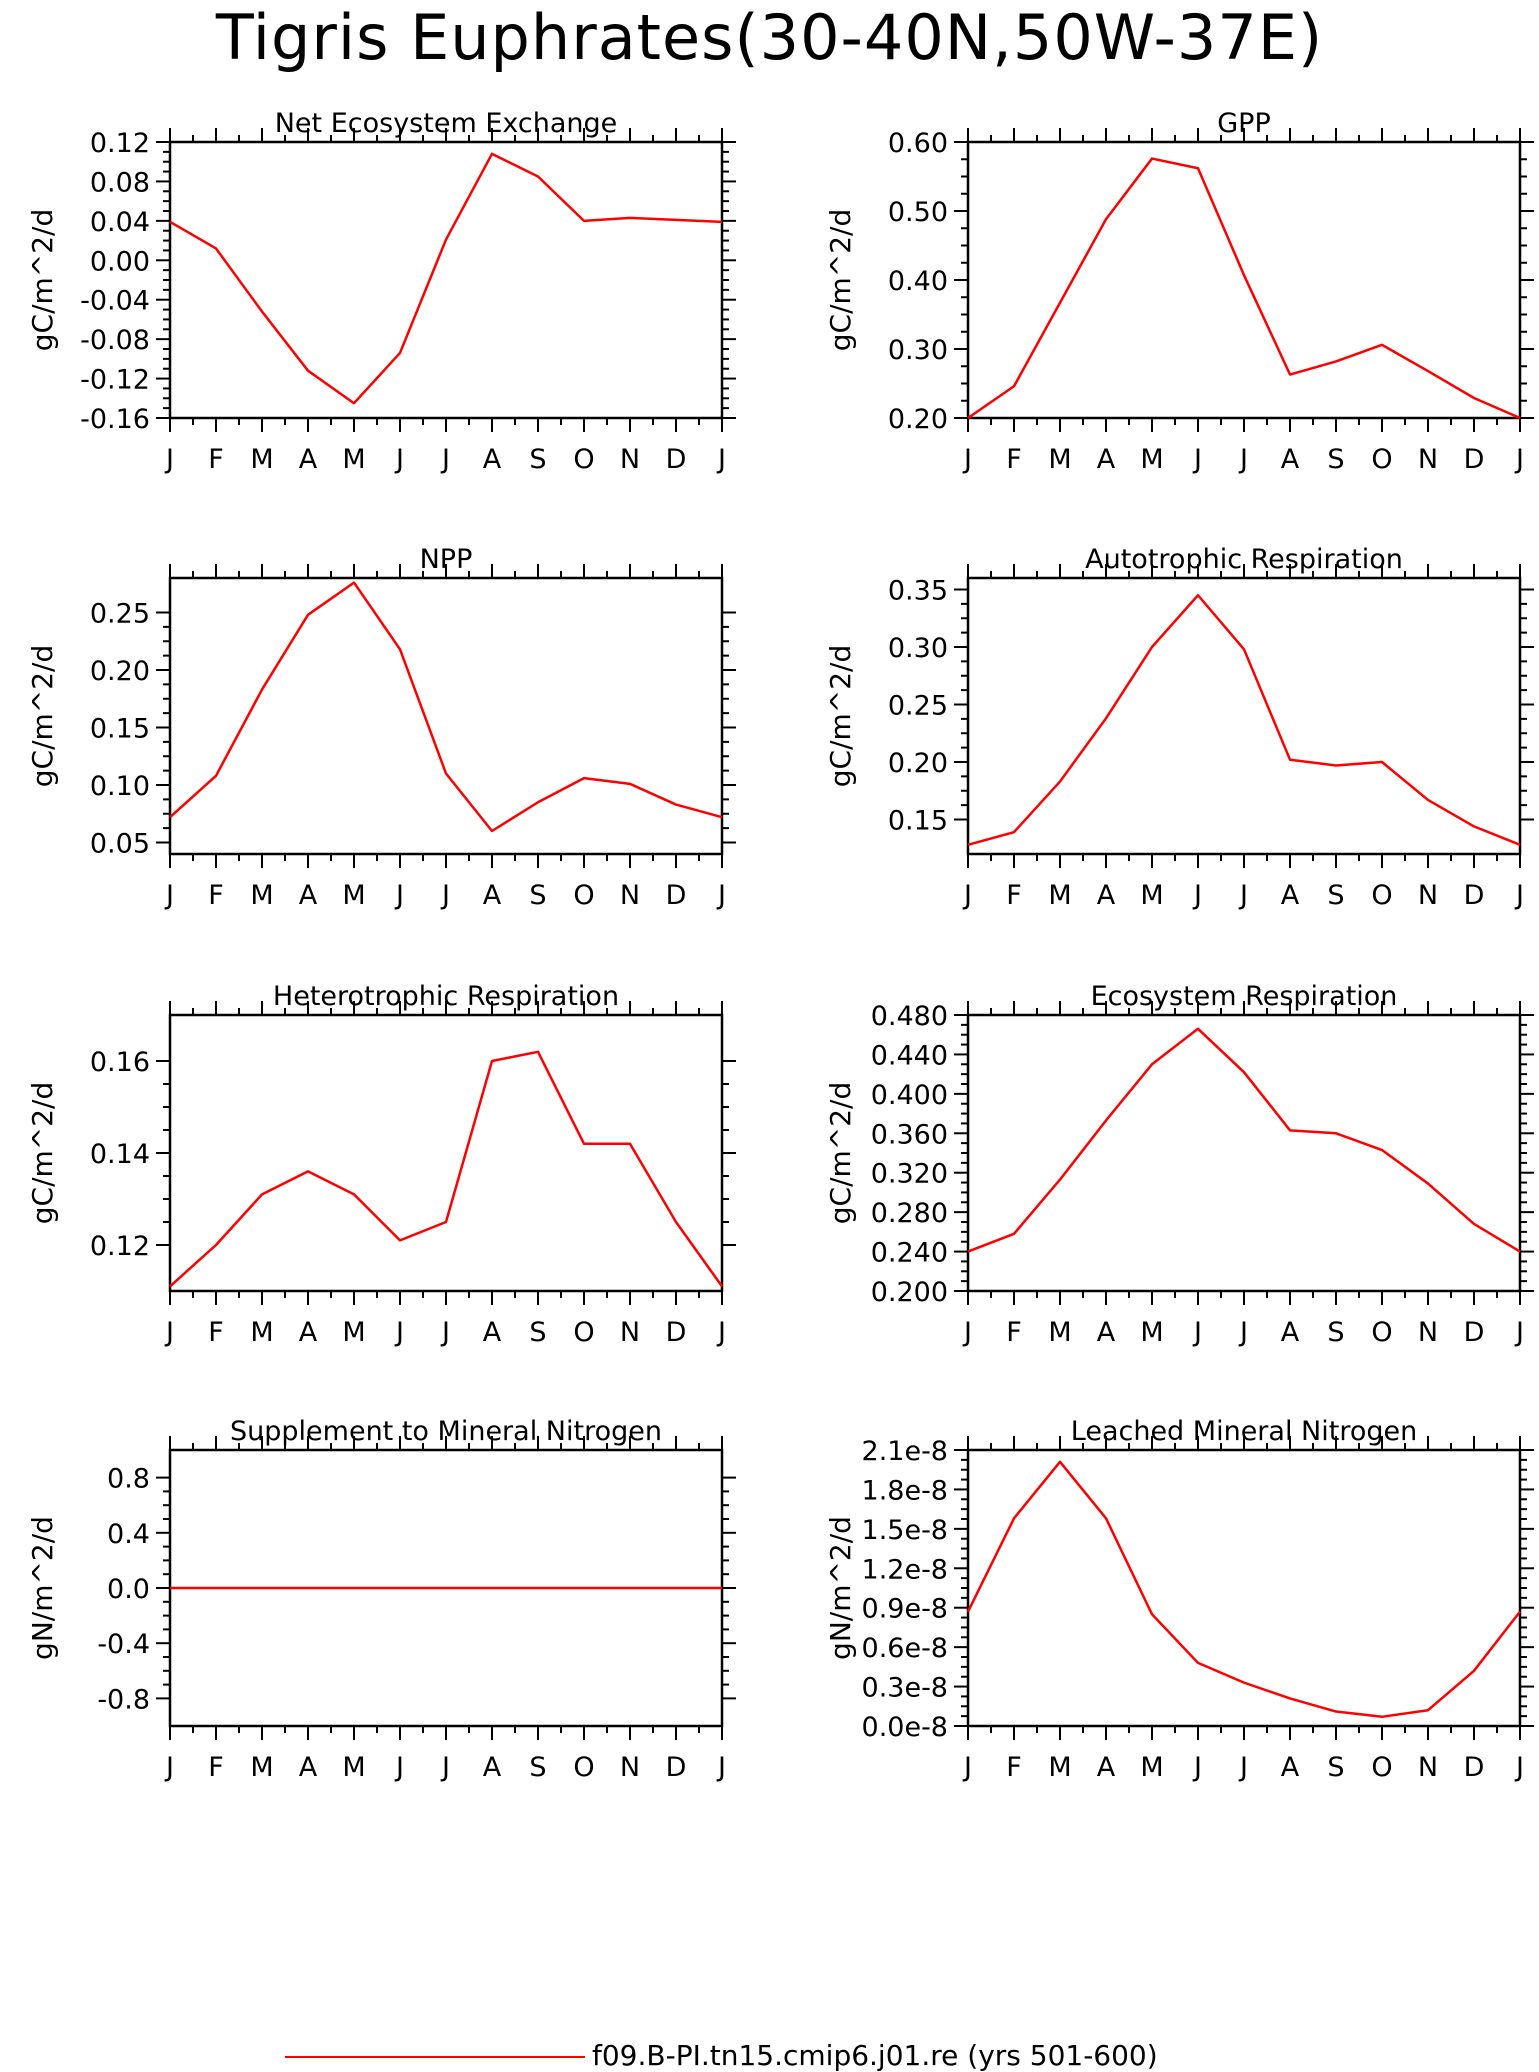  What do you see at coordinates (918, 281) in the screenshot?
I see `y-tick-label: 0.40` at bounding box center [918, 281].